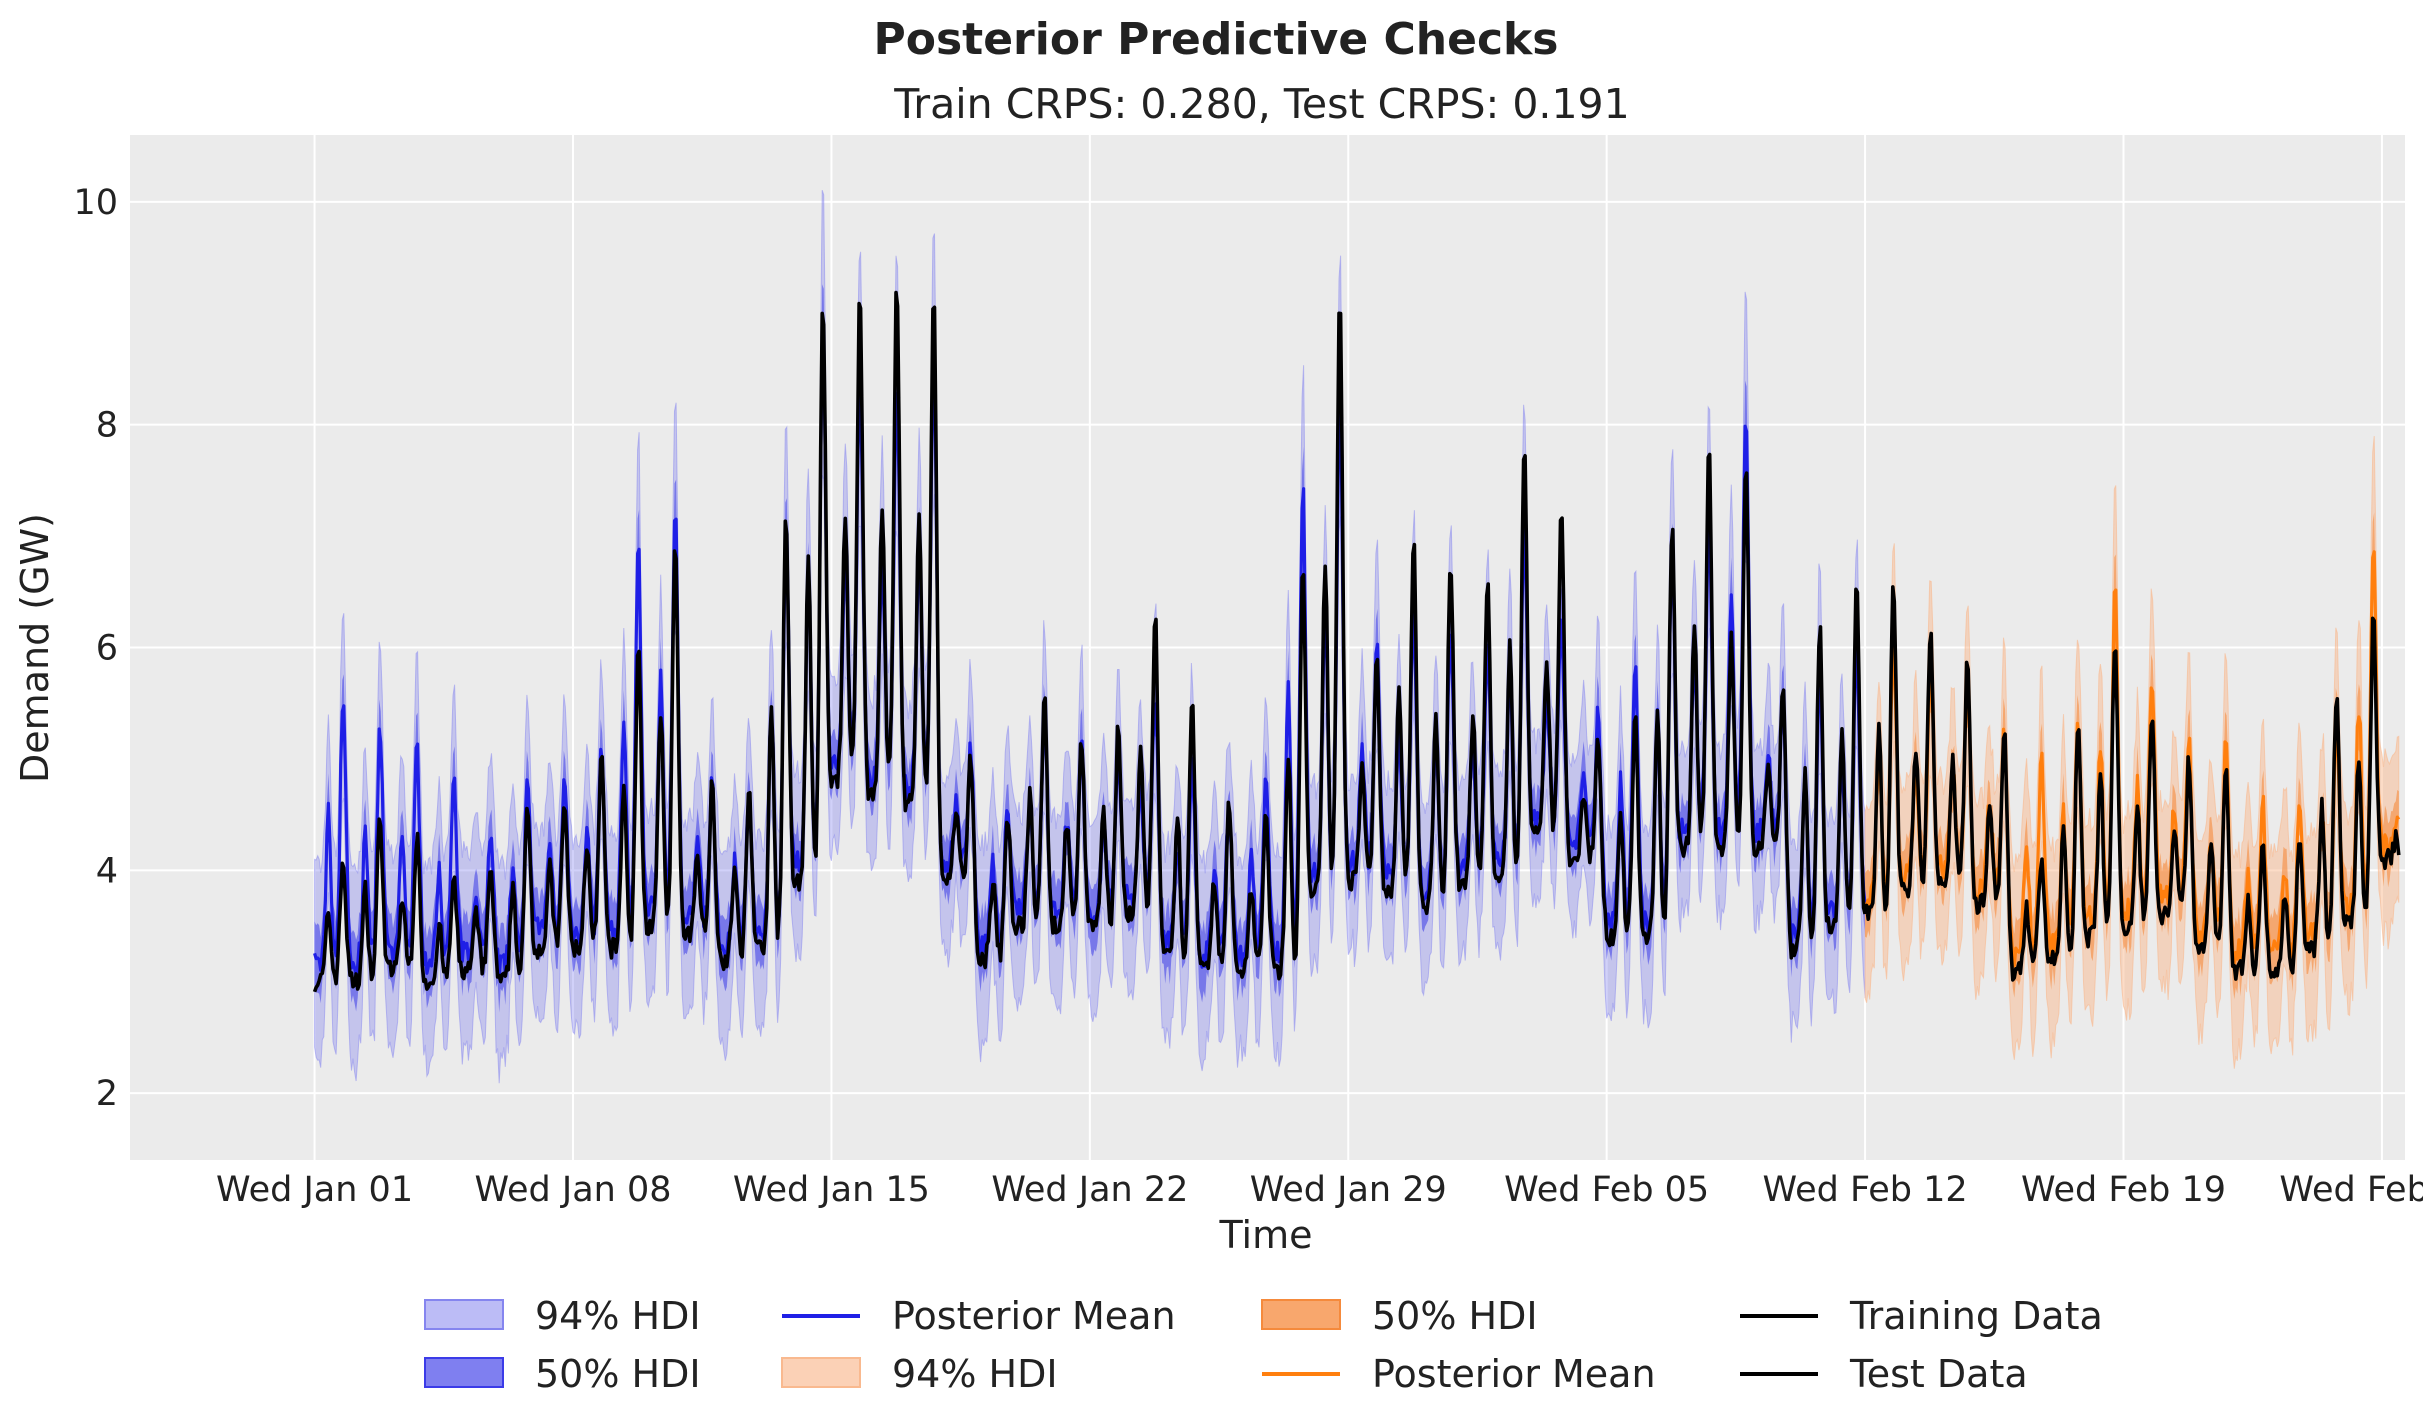 This screenshot has width=2423, height=1423. I want to click on y-tick-label: 2, so click(107, 1094).